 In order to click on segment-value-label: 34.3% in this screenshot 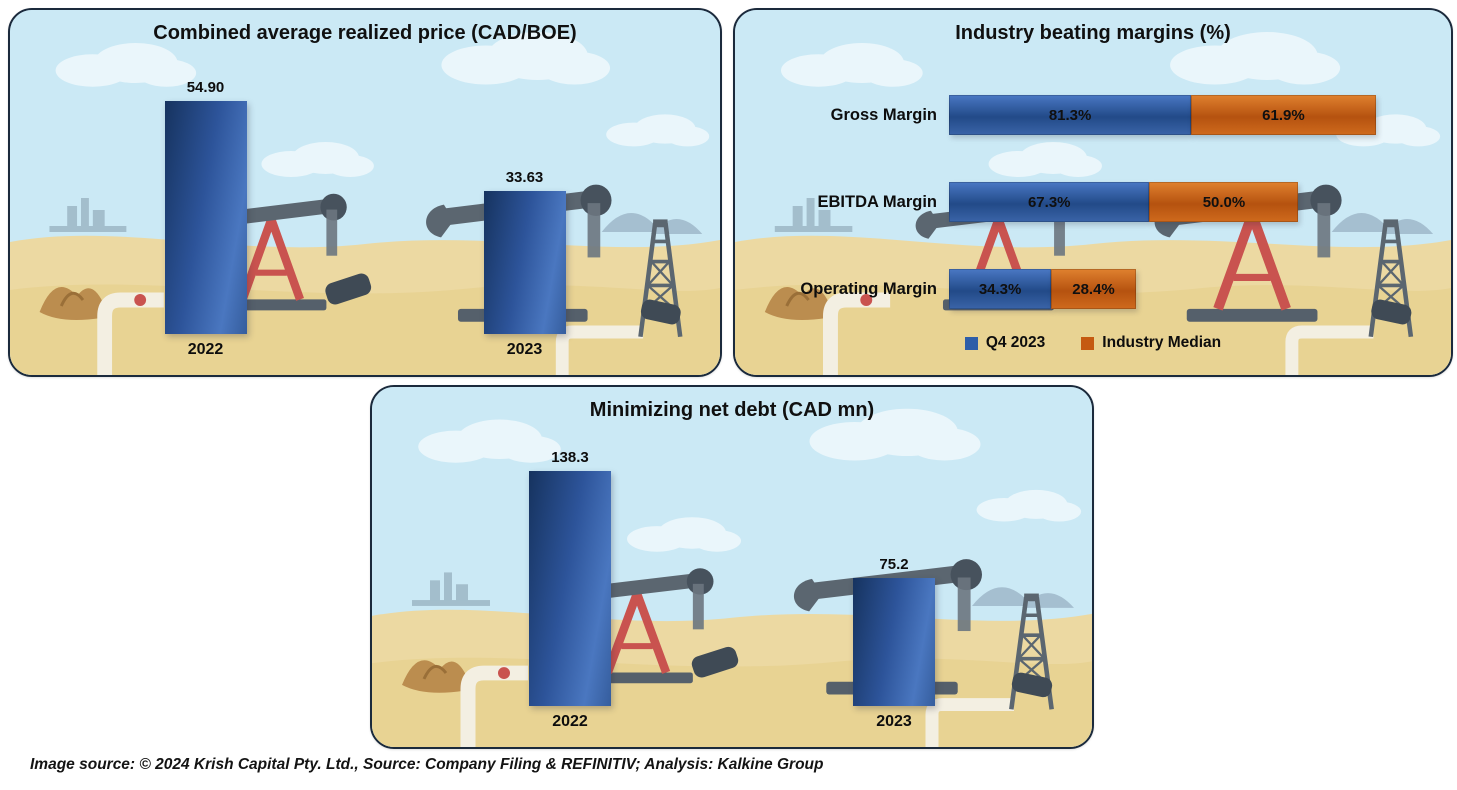, I will do `click(1000, 289)`.